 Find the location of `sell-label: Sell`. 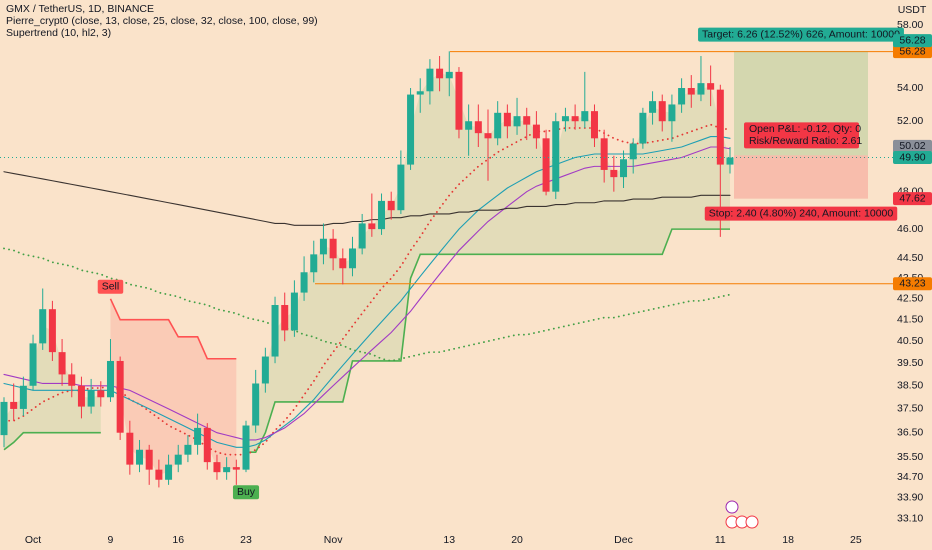

sell-label: Sell is located at coordinates (111, 287).